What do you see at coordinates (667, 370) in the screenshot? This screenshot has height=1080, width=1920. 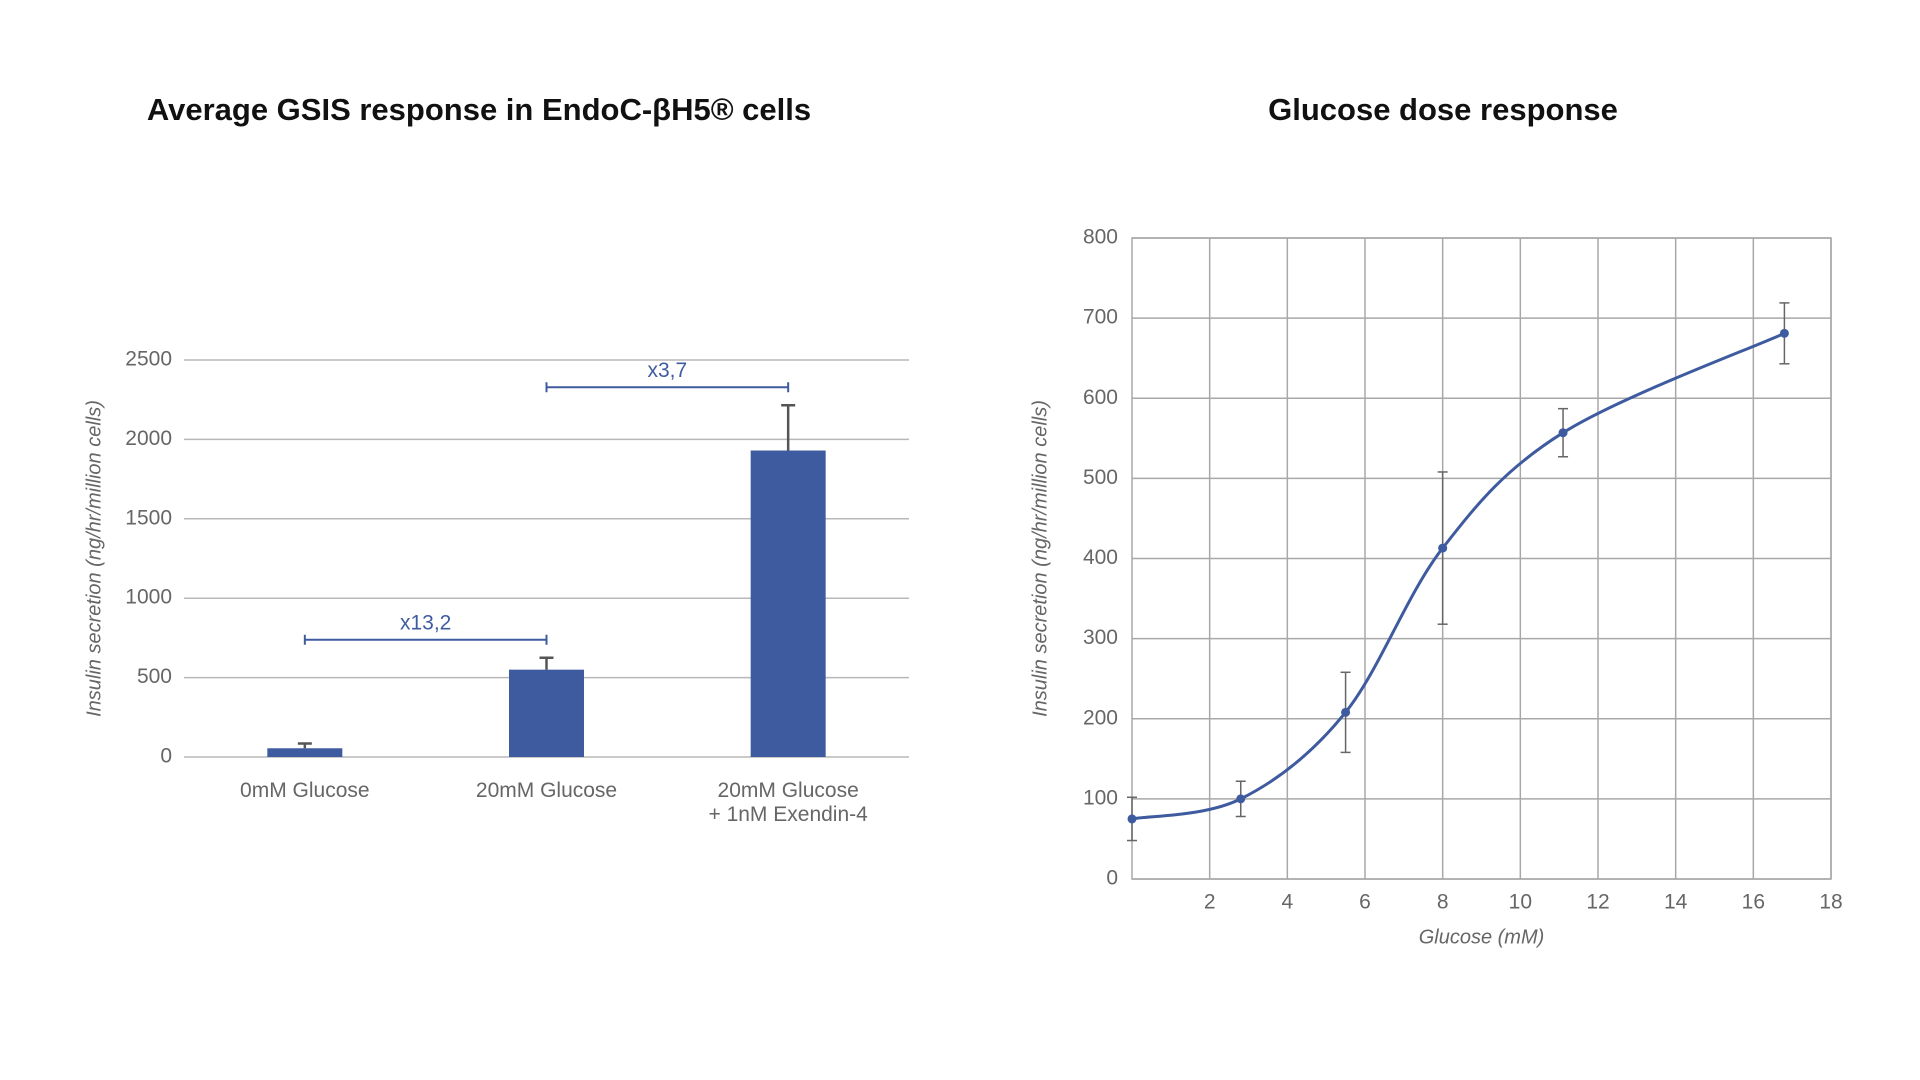 I see `annotation: x3,7` at bounding box center [667, 370].